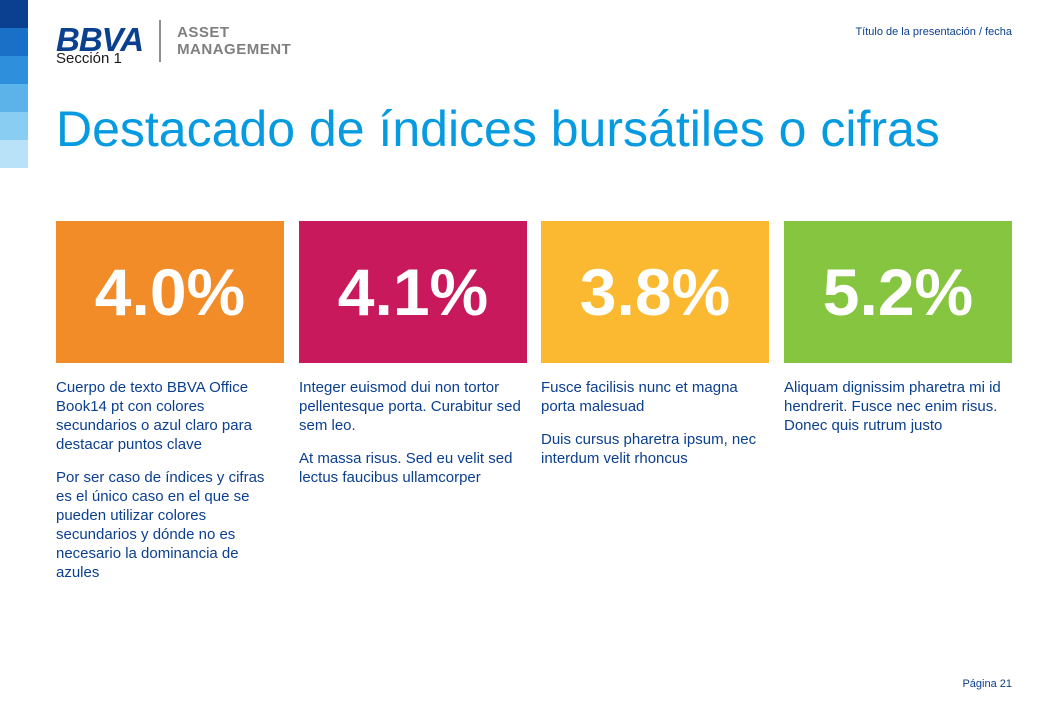 The image size is (1040, 720). I want to click on page-number: Página 21, so click(987, 684).